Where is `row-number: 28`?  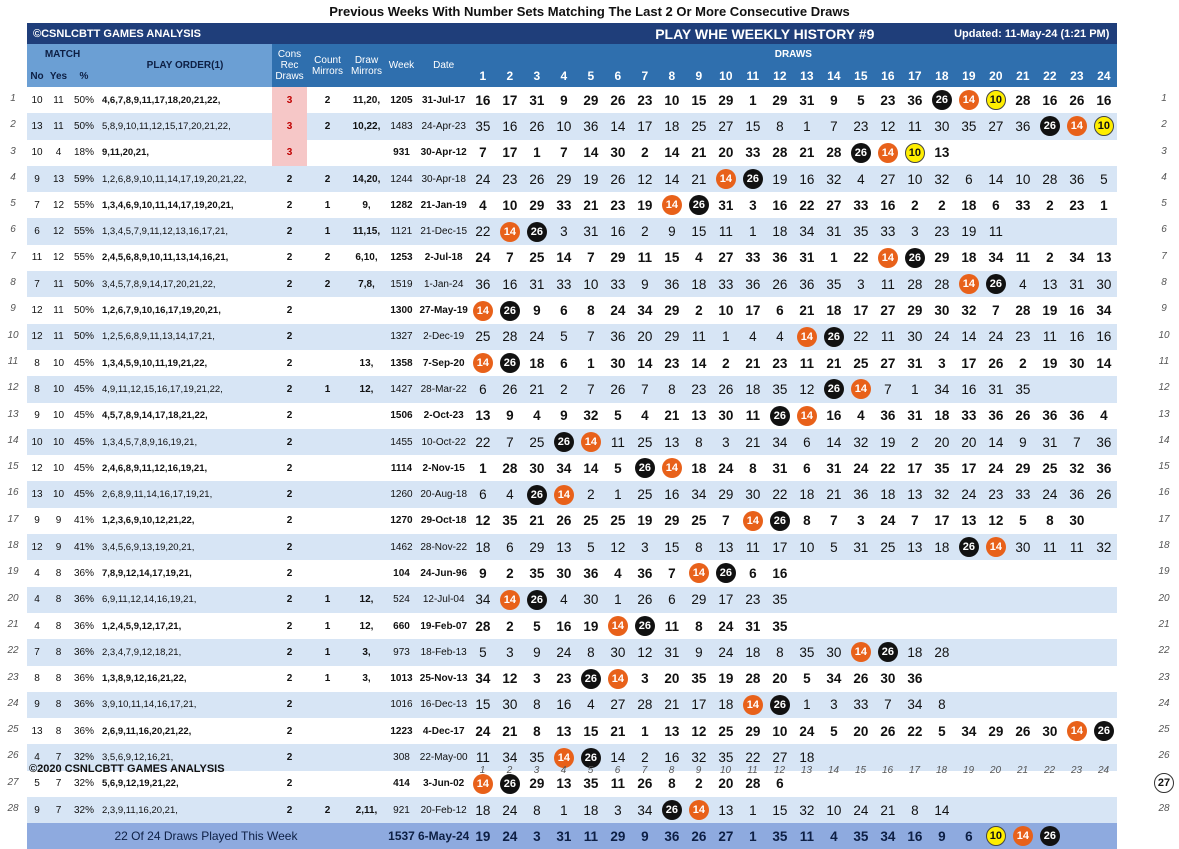 row-number: 28 is located at coordinates (1164, 808).